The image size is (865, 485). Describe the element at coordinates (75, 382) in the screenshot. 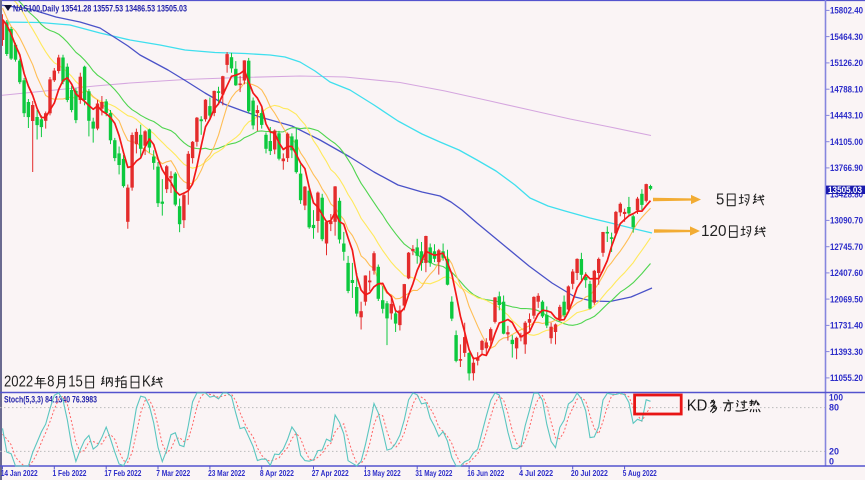

I see `svg-text: 15` at that location.